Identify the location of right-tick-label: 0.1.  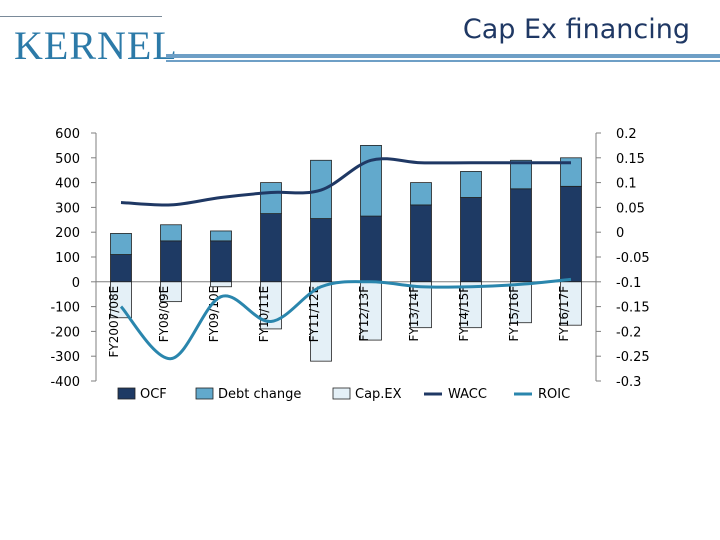
(626, 184).